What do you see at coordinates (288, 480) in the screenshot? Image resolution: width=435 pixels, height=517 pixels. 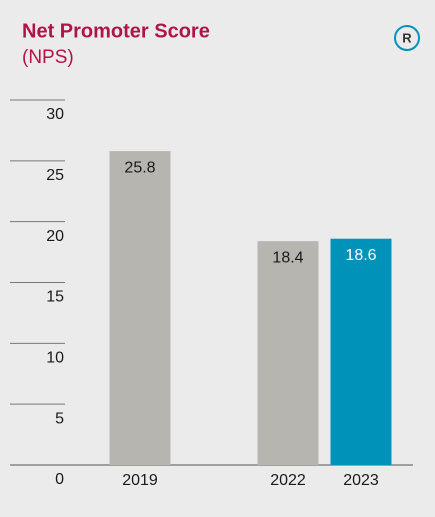 I see `x-tick-label: 2022` at bounding box center [288, 480].